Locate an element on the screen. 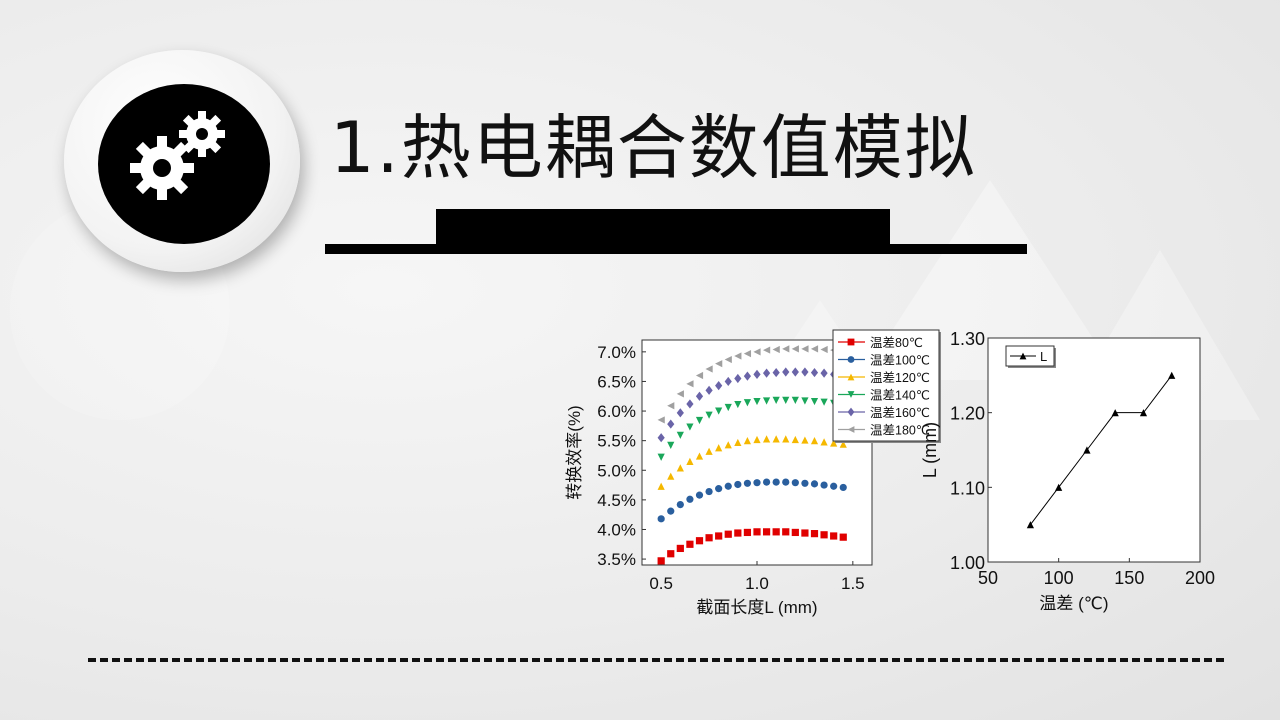 The height and width of the screenshot is (720, 1280). title-underline-block is located at coordinates (663, 227).